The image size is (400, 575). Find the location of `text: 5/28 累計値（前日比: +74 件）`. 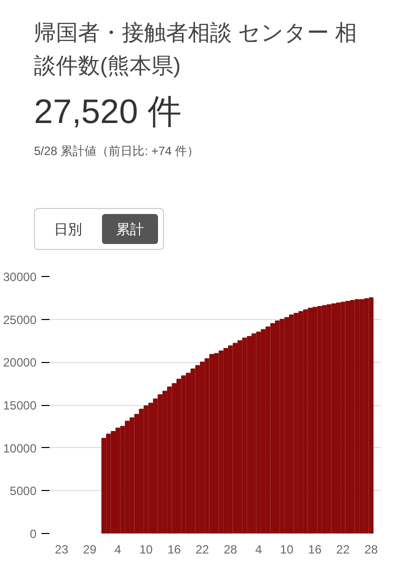

text: 5/28 累計値（前日比: +74 件） is located at coordinates (117, 151).